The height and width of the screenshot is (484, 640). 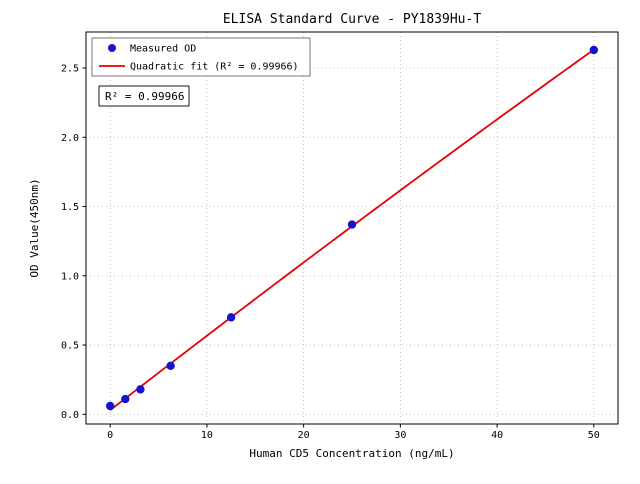 I want to click on x-tick-label: 40, so click(x=497, y=435).